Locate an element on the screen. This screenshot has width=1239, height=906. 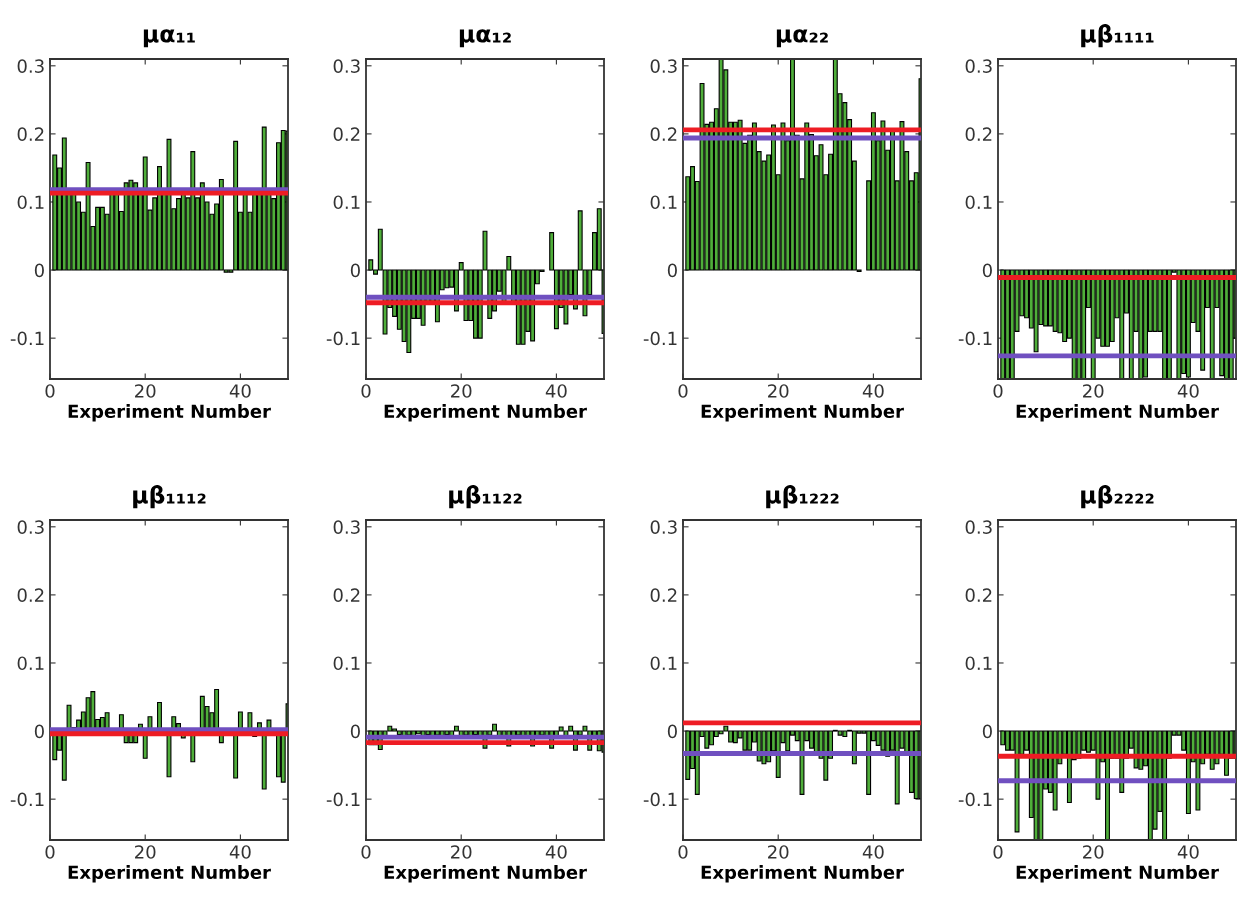
chart-title: μβ₁₁₁₂ is located at coordinates (169, 497).